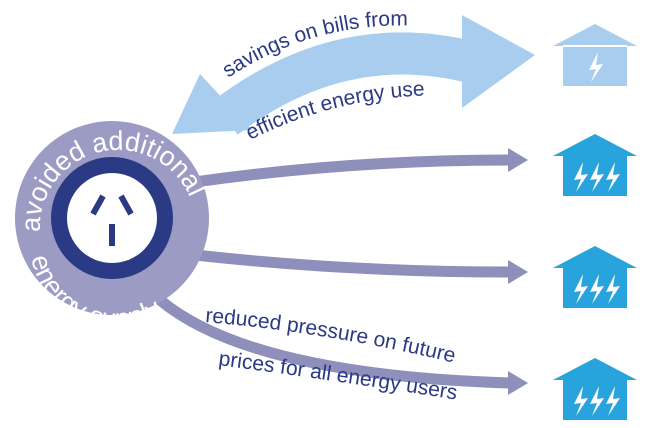 This screenshot has width=646, height=428. What do you see at coordinates (595, 55) in the screenshot?
I see `house-light` at bounding box center [595, 55].